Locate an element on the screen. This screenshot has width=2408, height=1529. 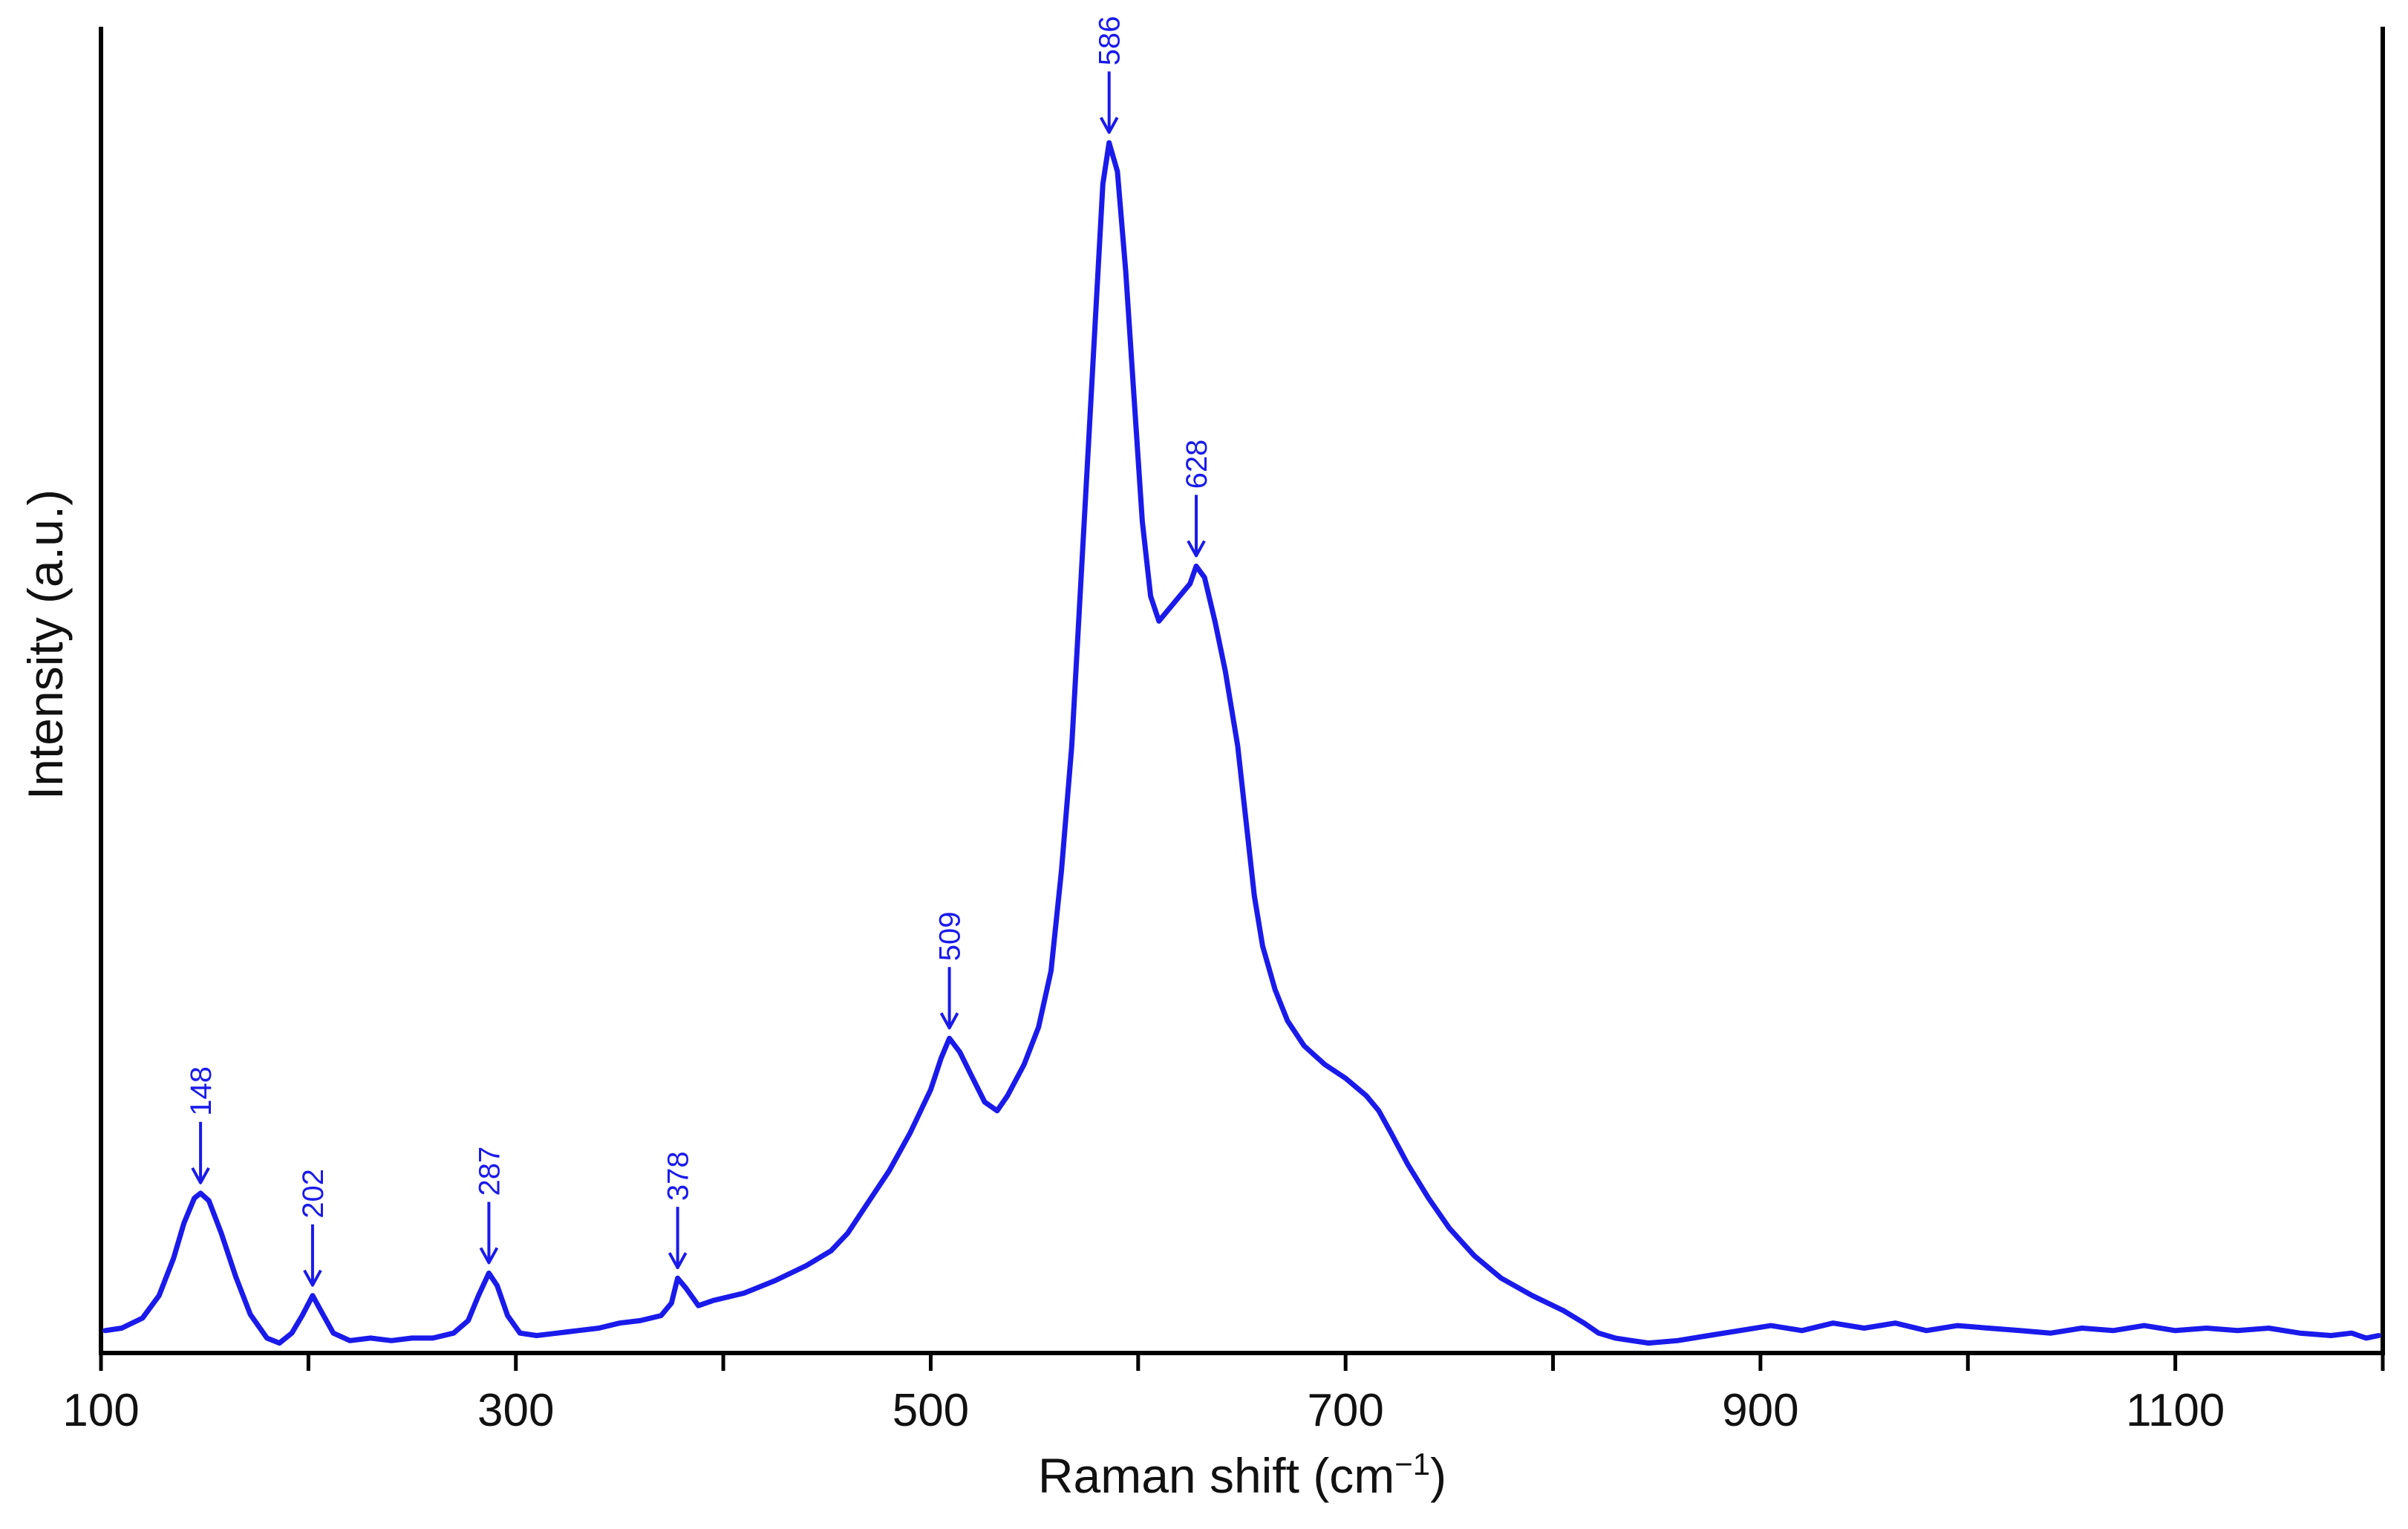
x-axis-title-main: Raman shift (cm is located at coordinates (1216, 1475).